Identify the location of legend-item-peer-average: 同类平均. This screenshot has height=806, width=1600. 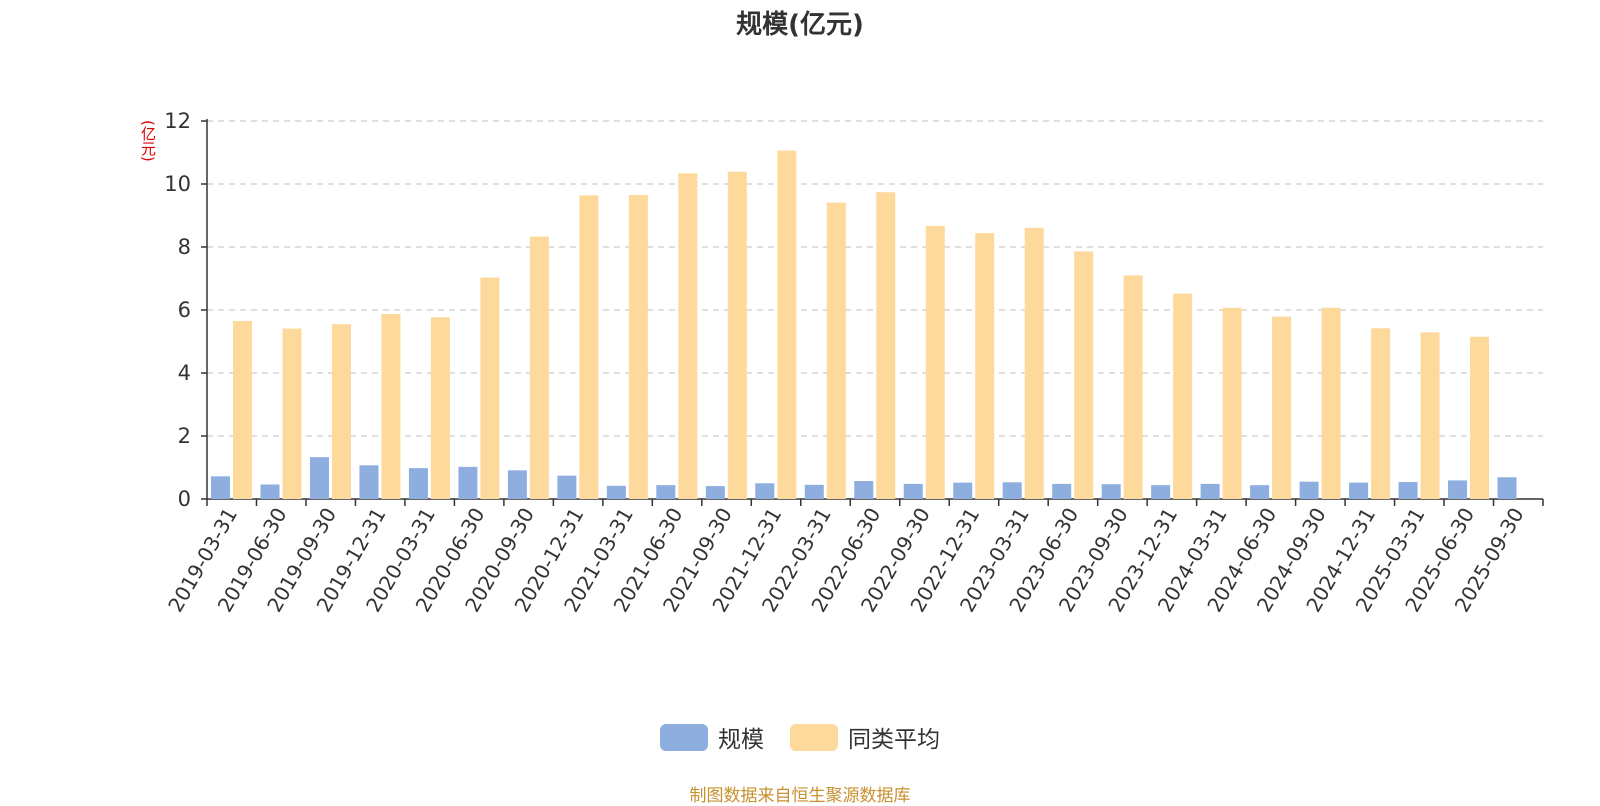
(865, 737).